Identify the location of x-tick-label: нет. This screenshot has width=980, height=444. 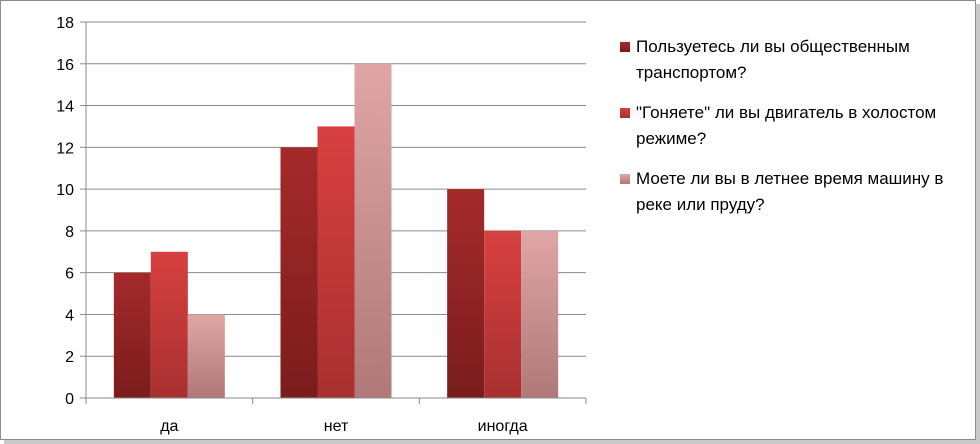
(336, 426).